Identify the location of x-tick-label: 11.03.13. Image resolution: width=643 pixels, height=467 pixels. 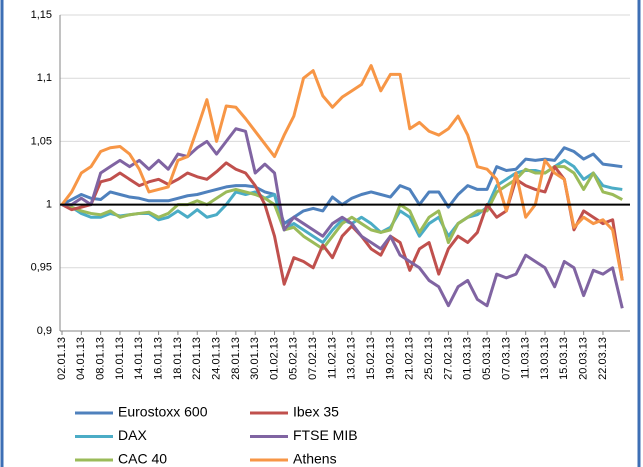
(526, 358).